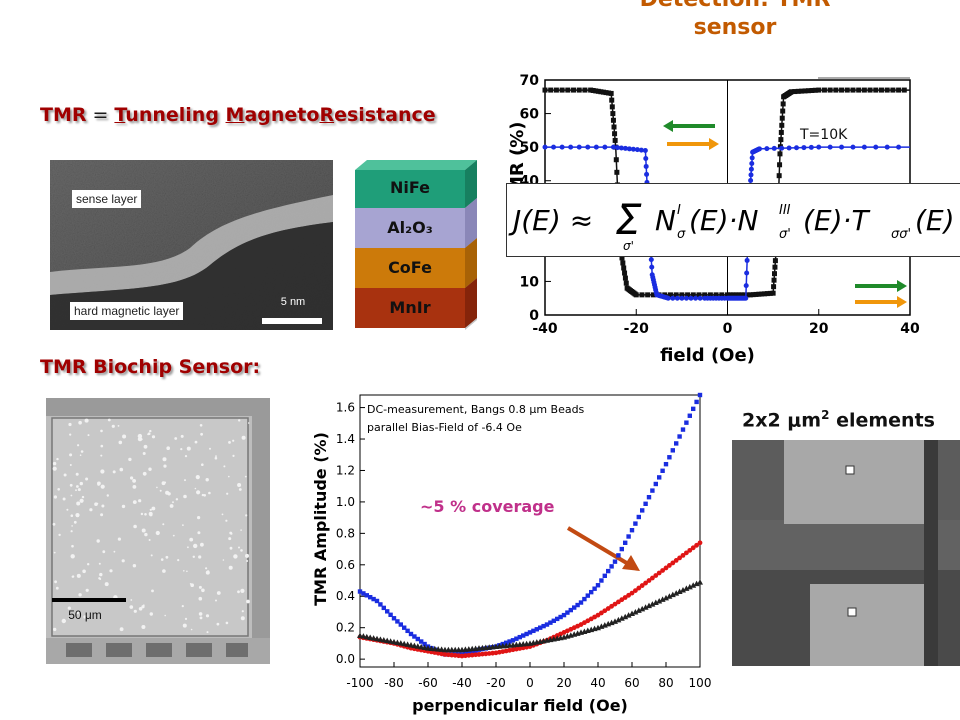  I want to click on tmr-heading-prefix: TMR, so click(63, 115).